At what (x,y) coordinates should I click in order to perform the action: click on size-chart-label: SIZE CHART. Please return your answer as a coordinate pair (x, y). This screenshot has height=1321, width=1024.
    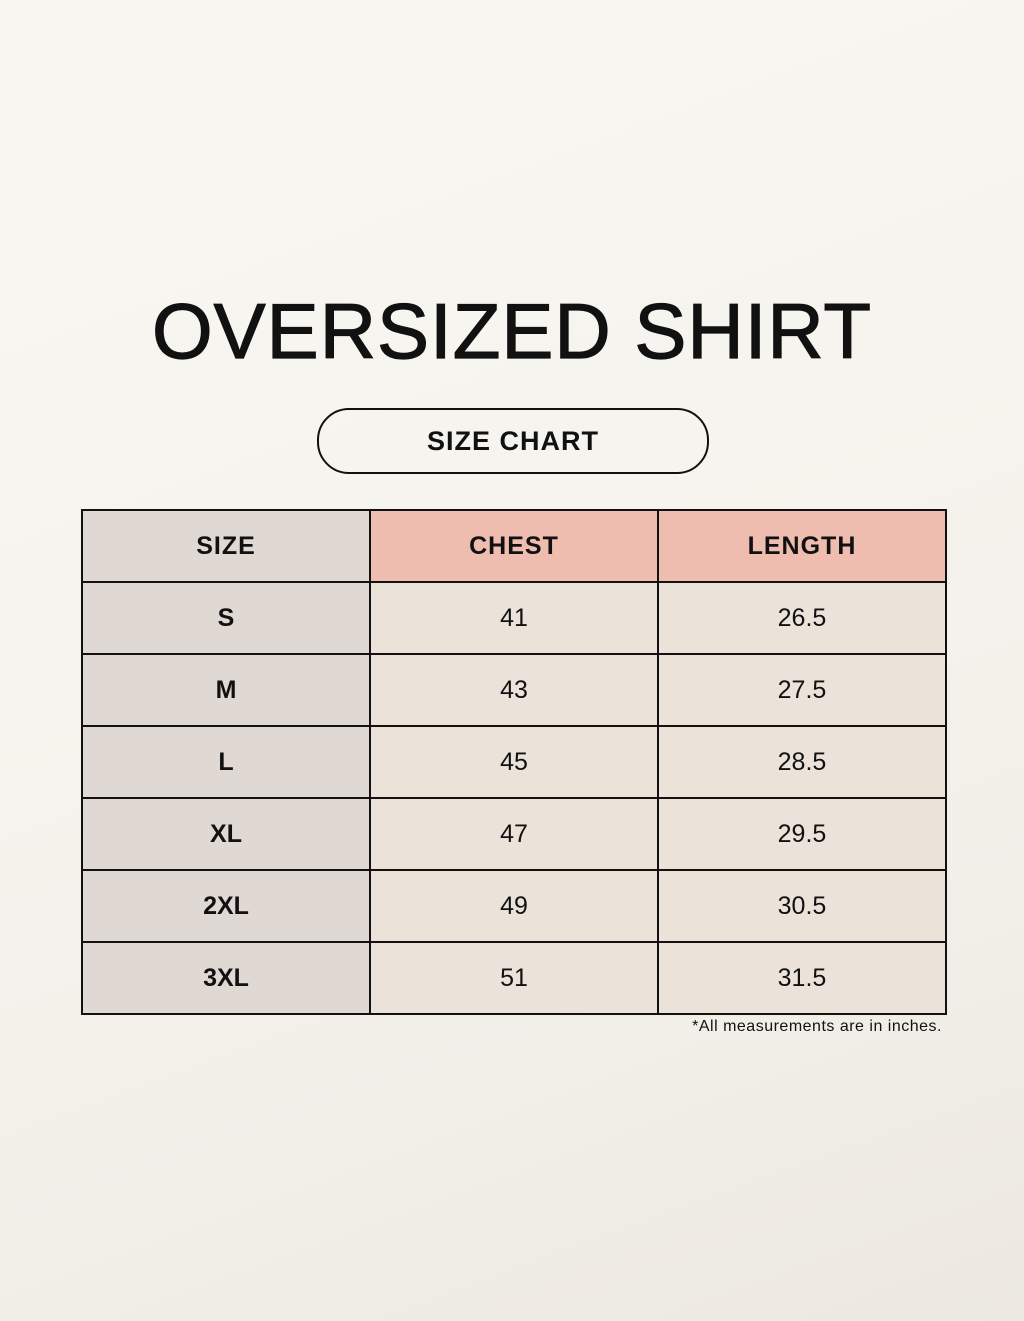
    Looking at the image, I should click on (513, 440).